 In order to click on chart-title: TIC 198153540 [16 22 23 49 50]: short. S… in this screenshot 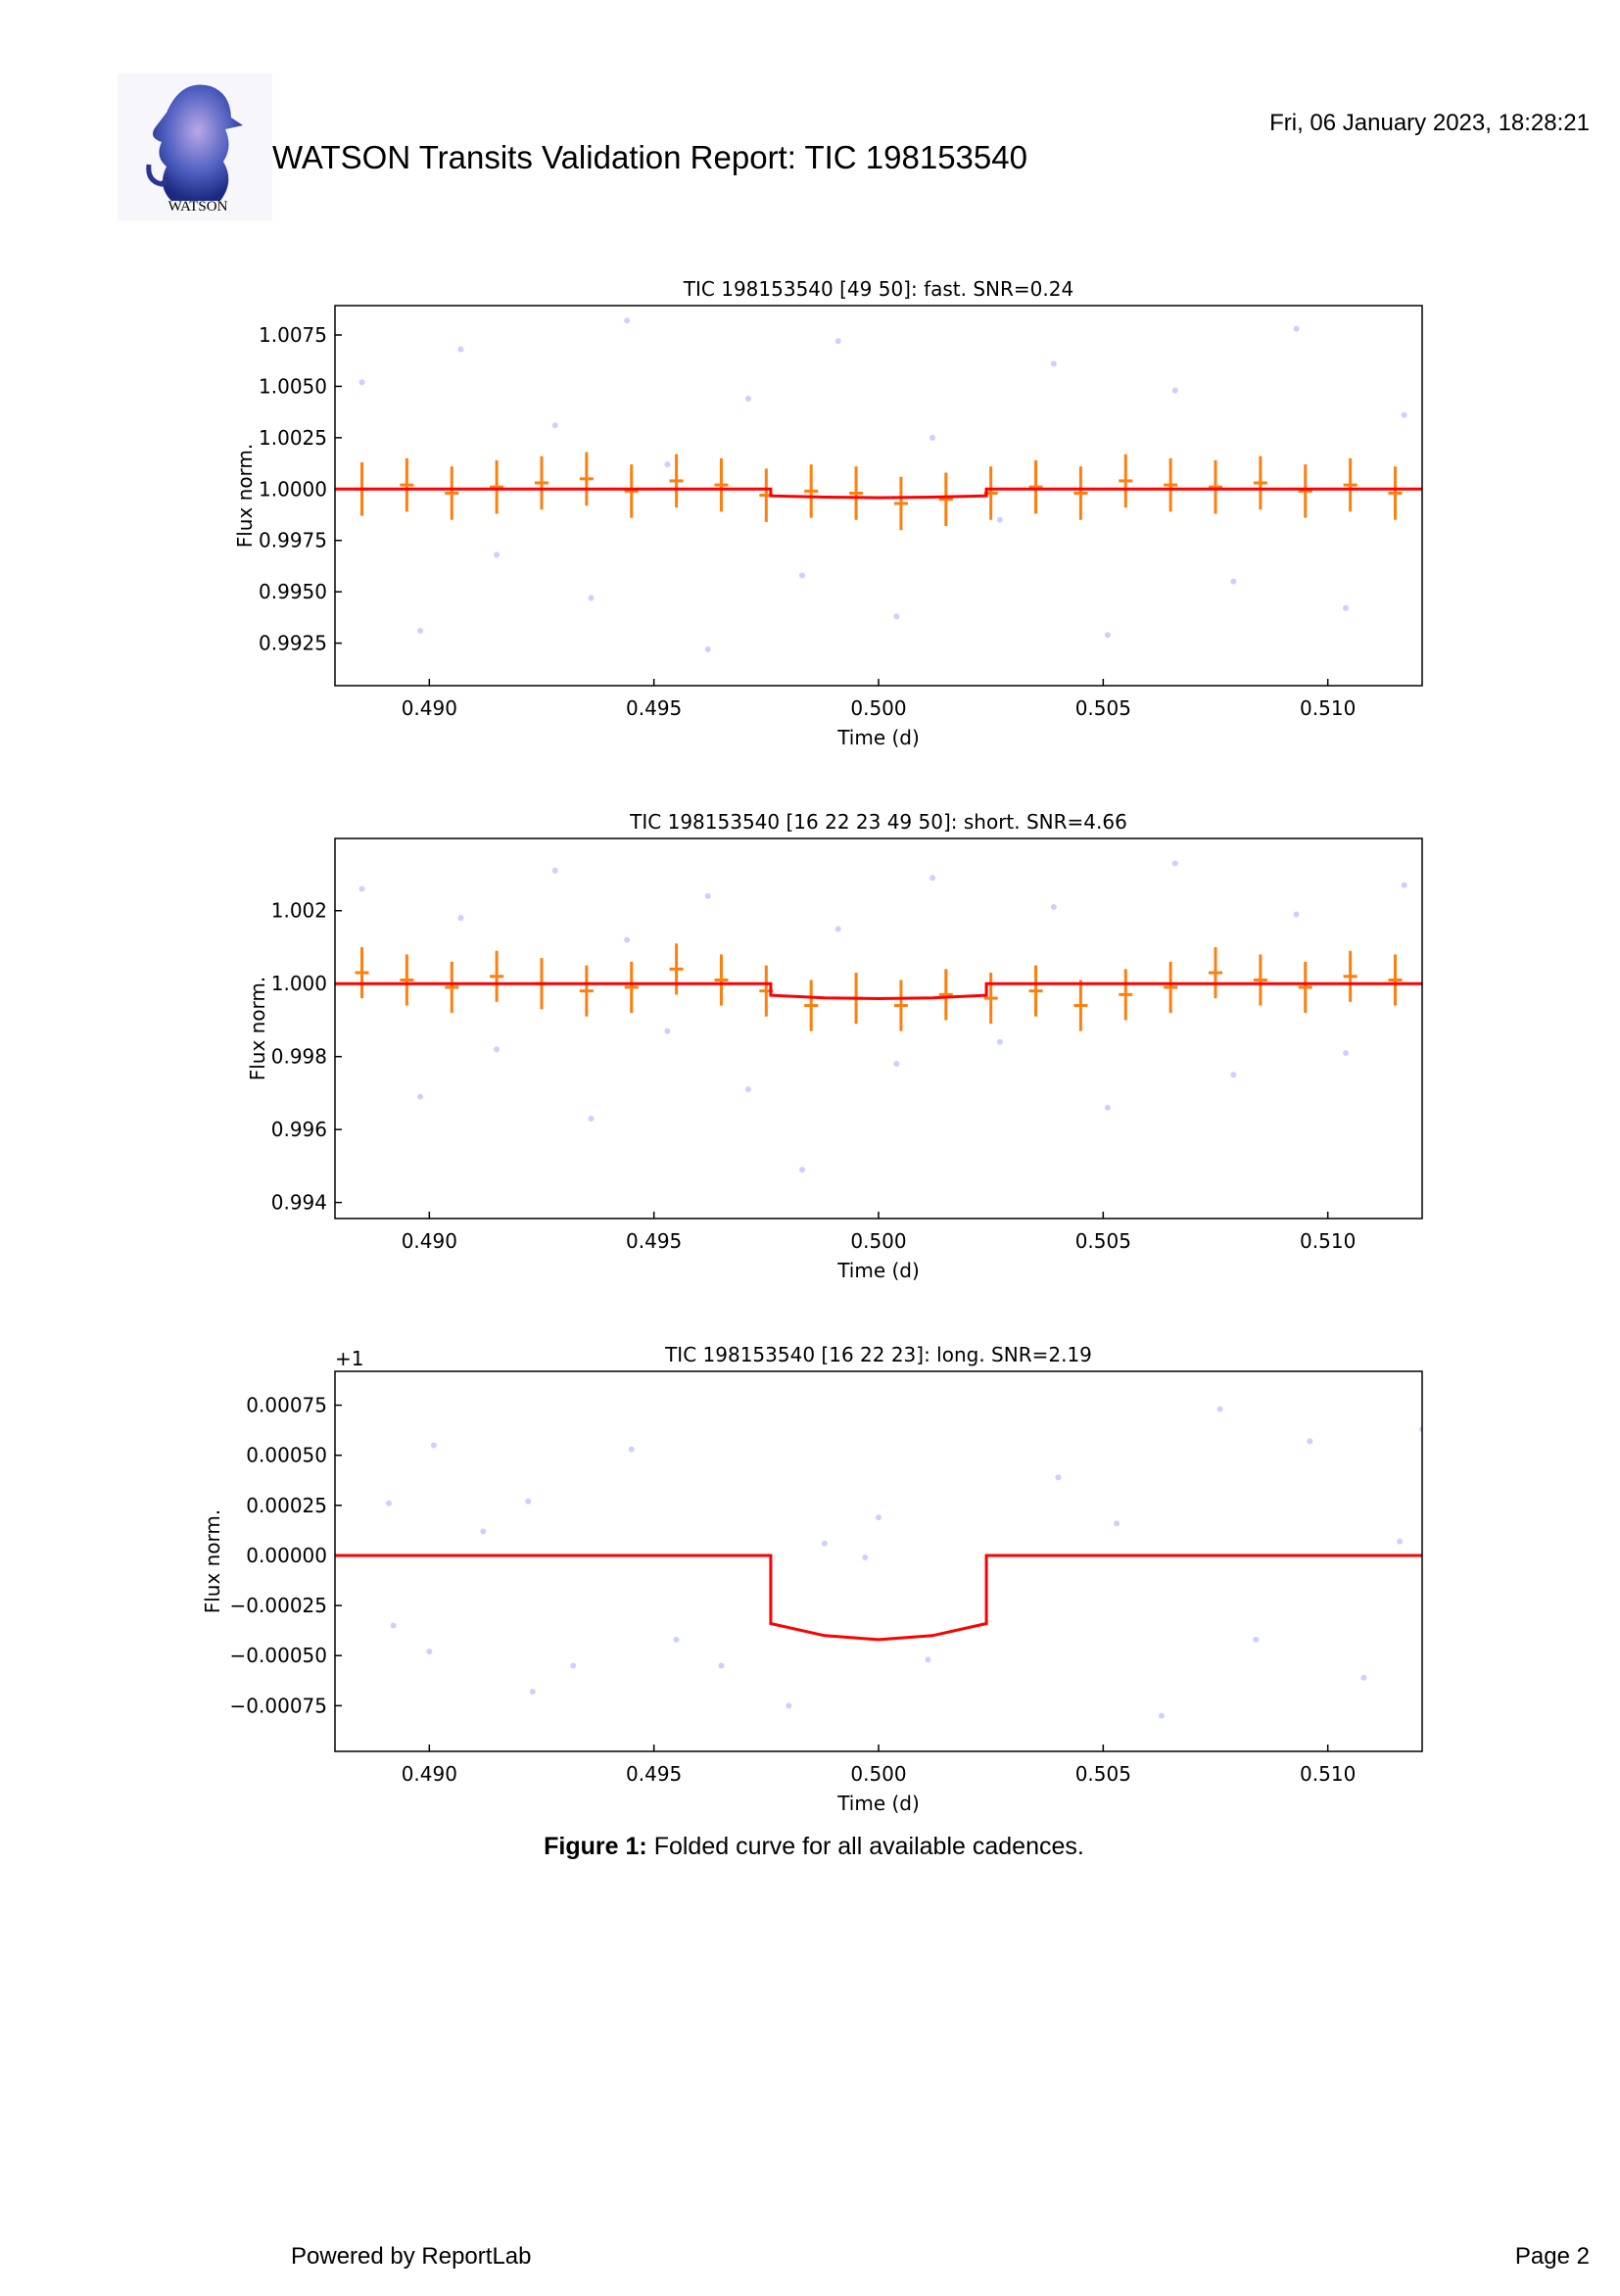, I will do `click(878, 822)`.